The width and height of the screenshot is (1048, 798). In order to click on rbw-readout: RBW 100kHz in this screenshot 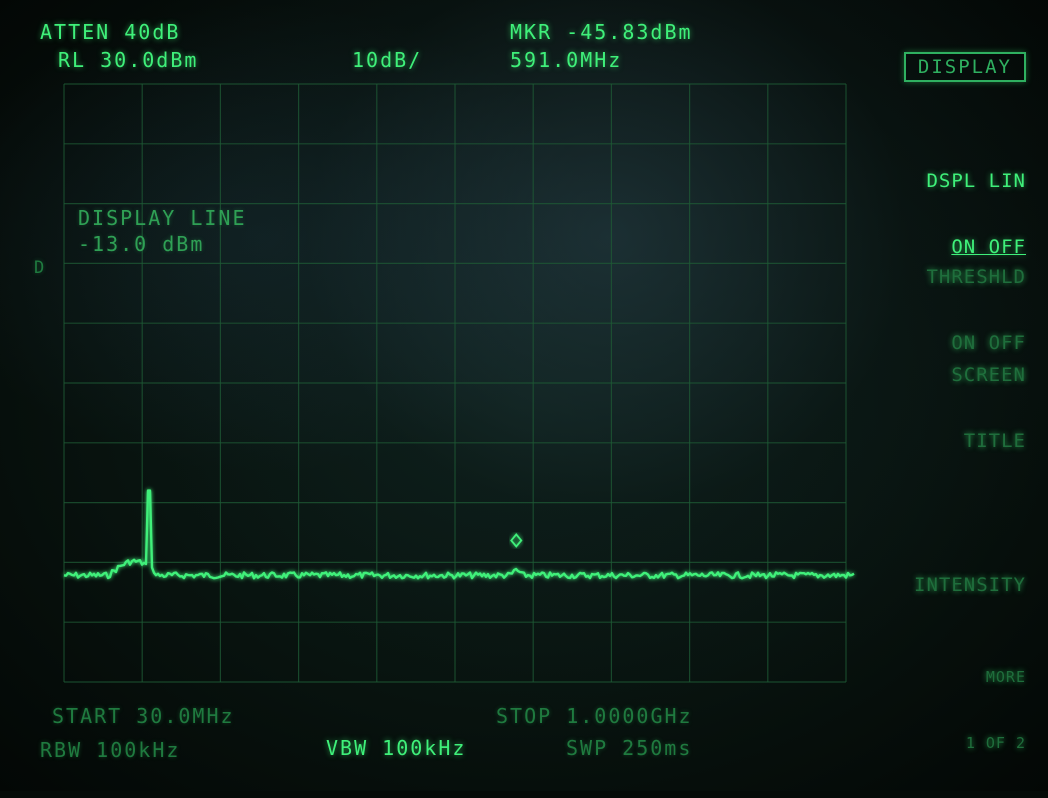, I will do `click(110, 750)`.